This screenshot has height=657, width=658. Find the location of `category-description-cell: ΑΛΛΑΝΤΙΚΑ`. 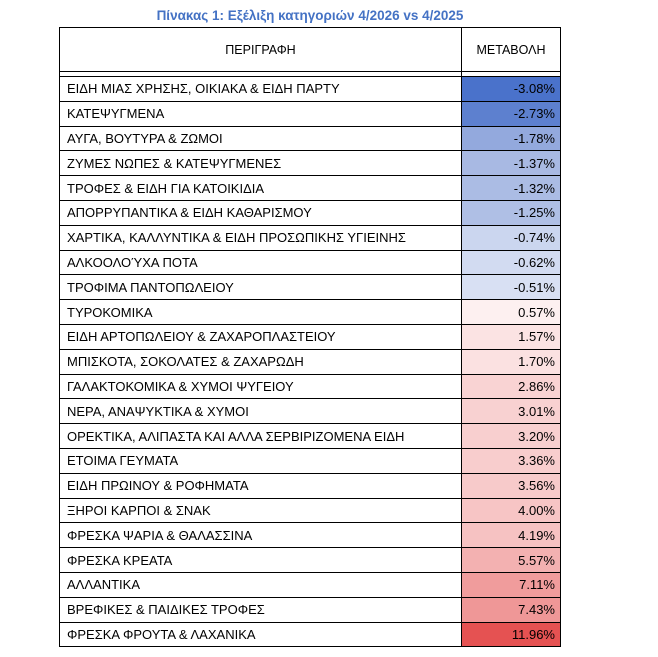

category-description-cell: ΑΛΛΑΝΤΙΚΑ is located at coordinates (260, 585).